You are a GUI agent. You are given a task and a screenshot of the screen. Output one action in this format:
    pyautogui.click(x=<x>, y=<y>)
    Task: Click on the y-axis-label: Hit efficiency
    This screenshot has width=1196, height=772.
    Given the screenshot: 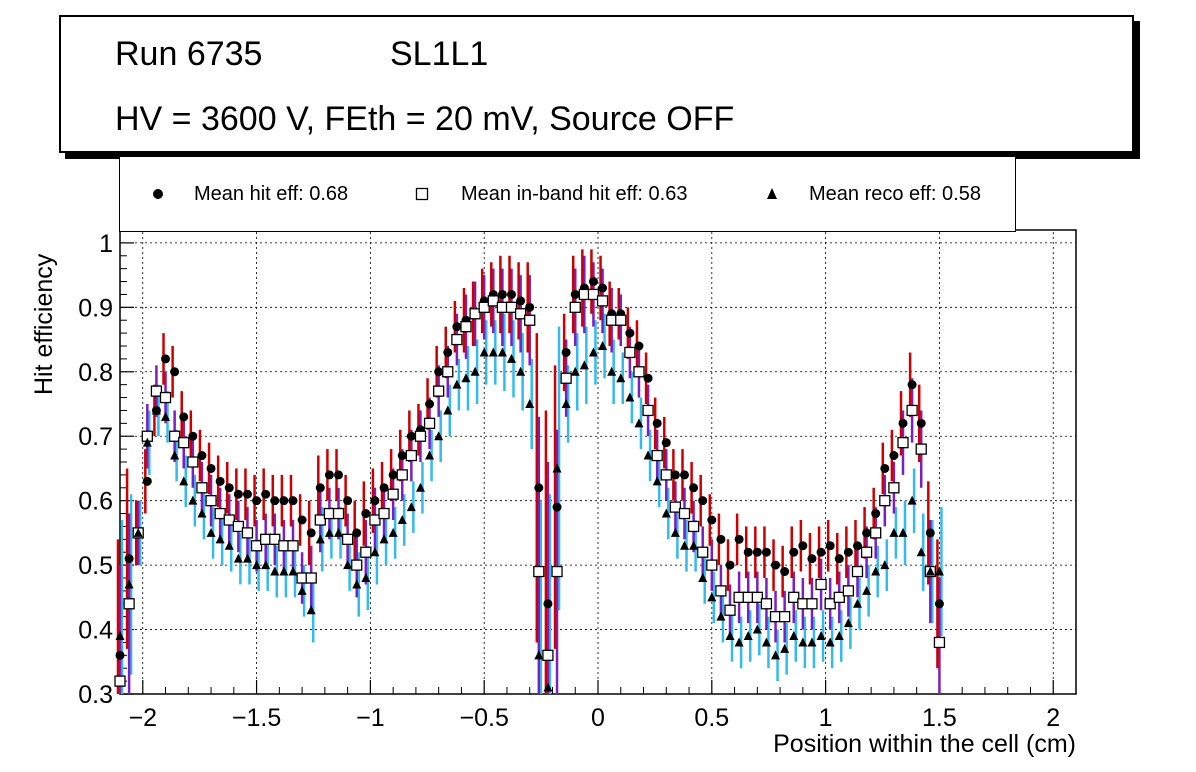 What is the action you would take?
    pyautogui.click(x=44, y=324)
    